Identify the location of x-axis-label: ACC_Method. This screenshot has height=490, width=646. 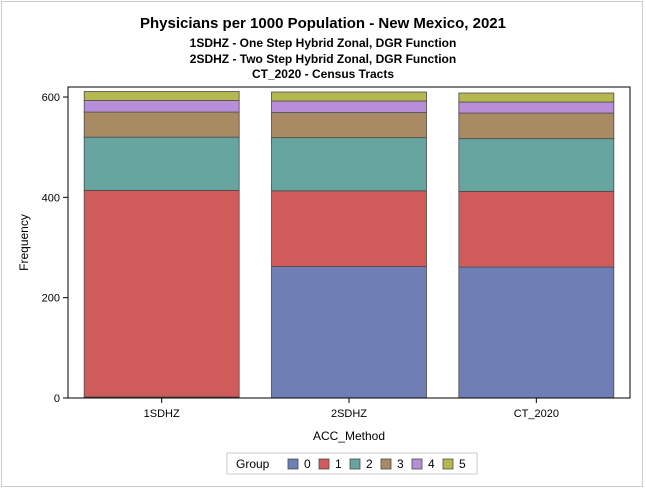
(349, 436).